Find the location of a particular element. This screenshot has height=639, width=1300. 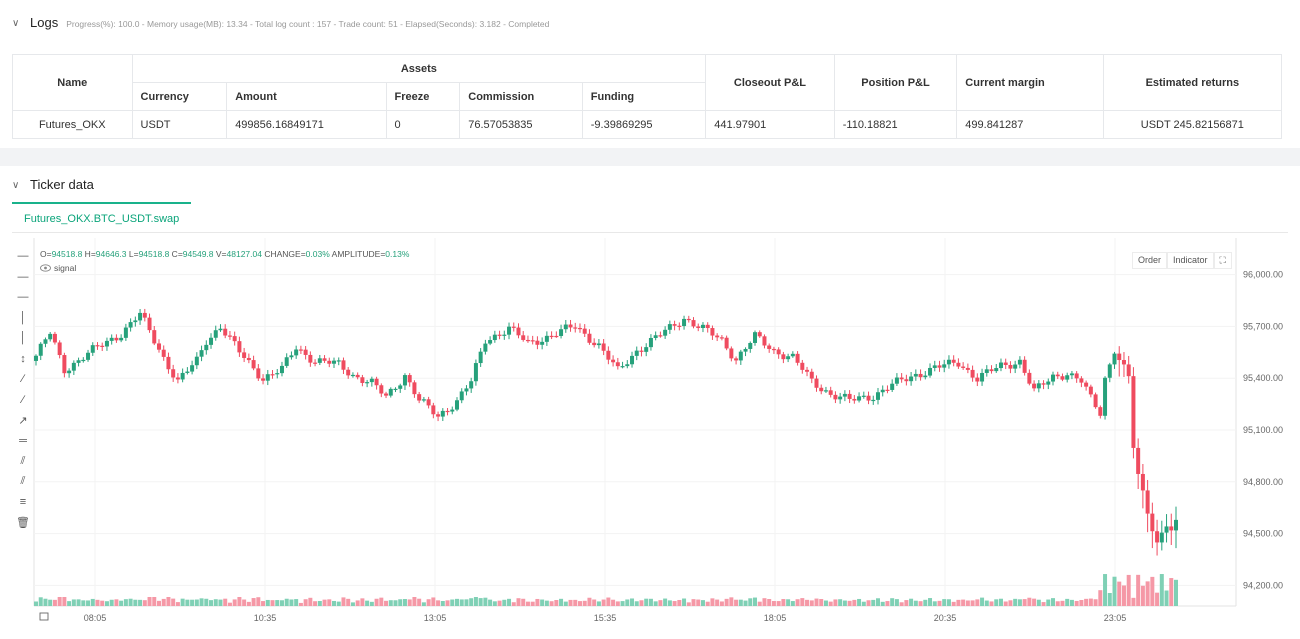

indicator-button: Indicator is located at coordinates (1190, 260).